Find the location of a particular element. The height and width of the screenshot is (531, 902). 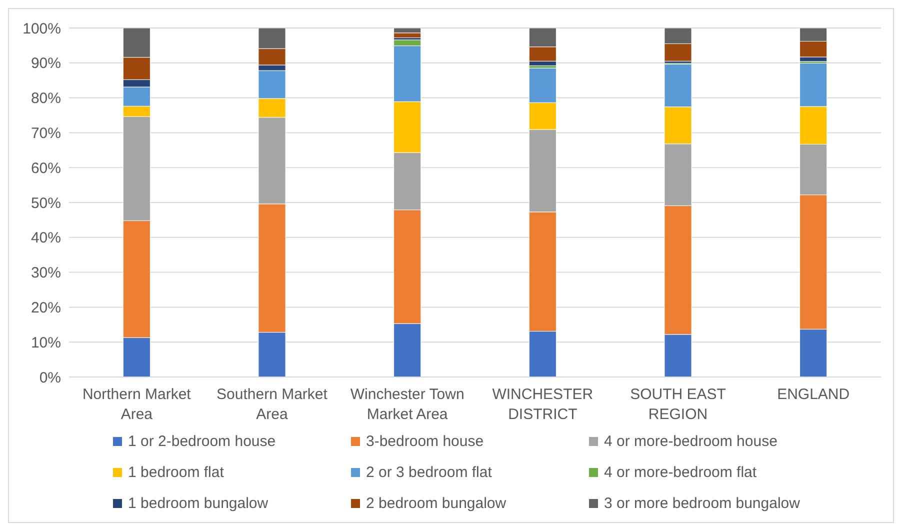

y-tick-label: 40% is located at coordinates (45, 238).